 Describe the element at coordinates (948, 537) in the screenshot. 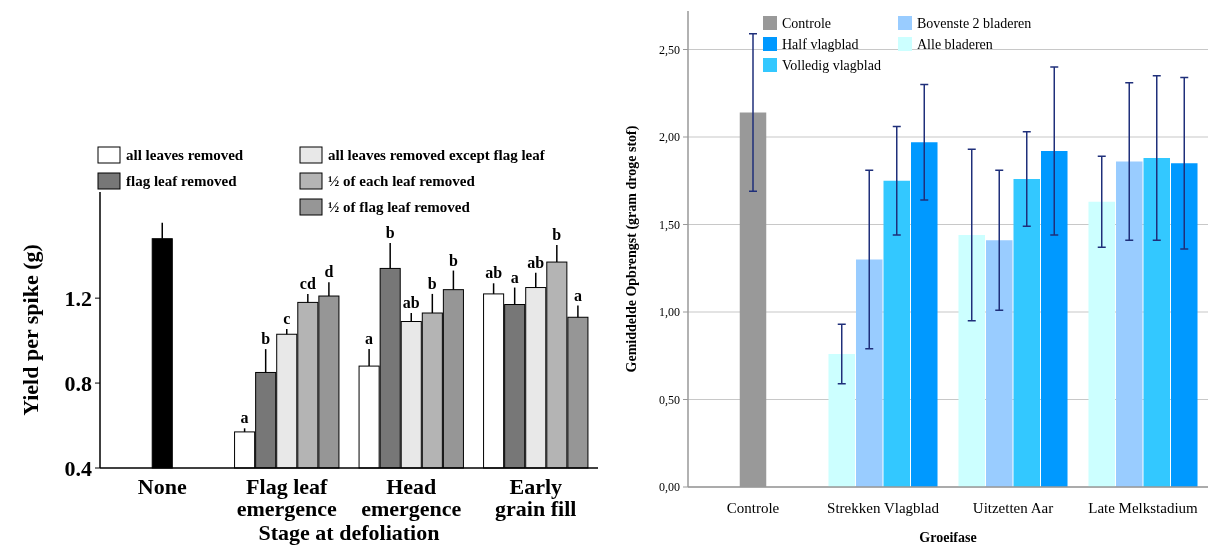

I see `x-axis-title: Groeifase` at that location.